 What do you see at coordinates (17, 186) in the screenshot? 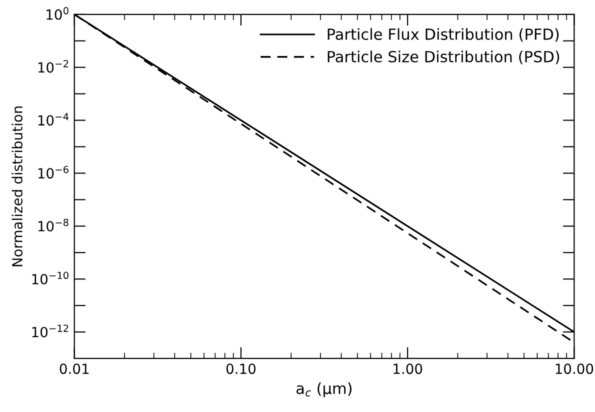
I see `y-axis-title: Normalized distribution` at bounding box center [17, 186].